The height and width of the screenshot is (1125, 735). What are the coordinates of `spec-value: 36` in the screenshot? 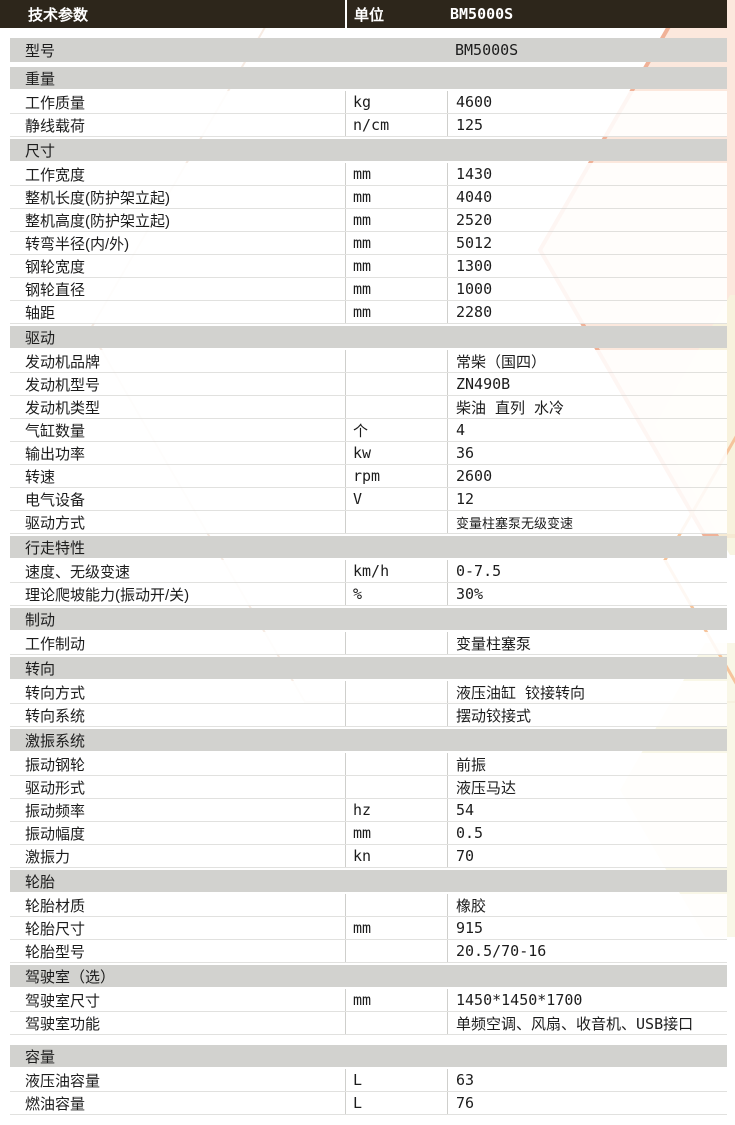 It's located at (587, 453).